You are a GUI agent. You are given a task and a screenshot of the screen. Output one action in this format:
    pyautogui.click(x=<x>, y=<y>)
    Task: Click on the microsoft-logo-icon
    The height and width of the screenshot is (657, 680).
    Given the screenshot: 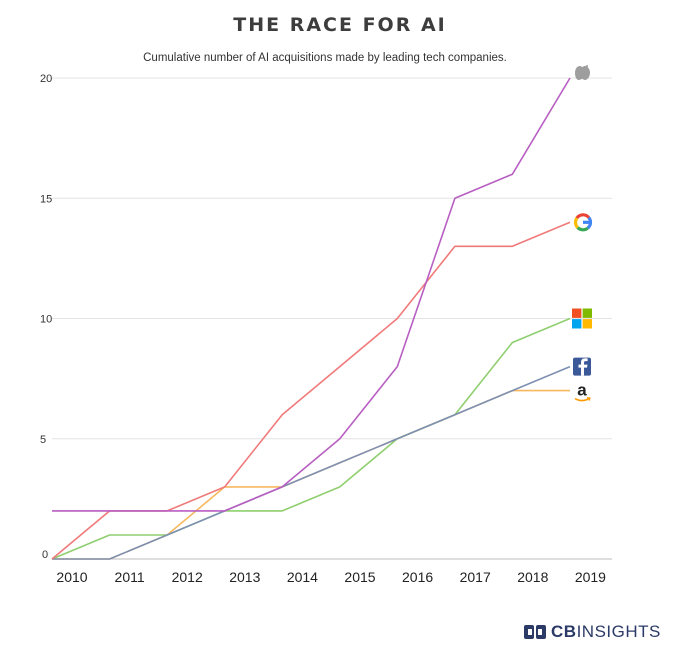 What is the action you would take?
    pyautogui.click(x=582, y=318)
    